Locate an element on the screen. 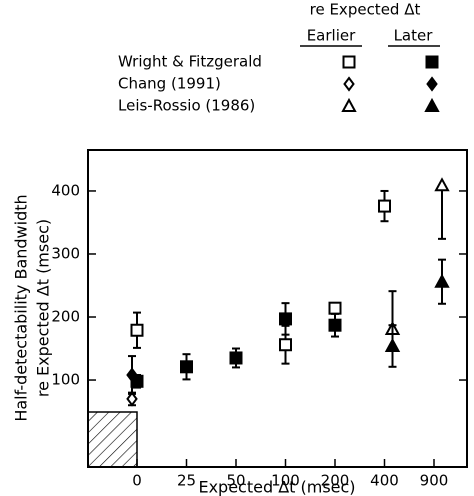 The image size is (474, 496). y-tick-label: 400 is located at coordinates (65, 190).